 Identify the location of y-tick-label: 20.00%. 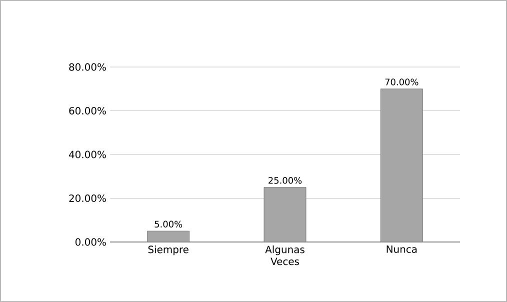
(87, 198).